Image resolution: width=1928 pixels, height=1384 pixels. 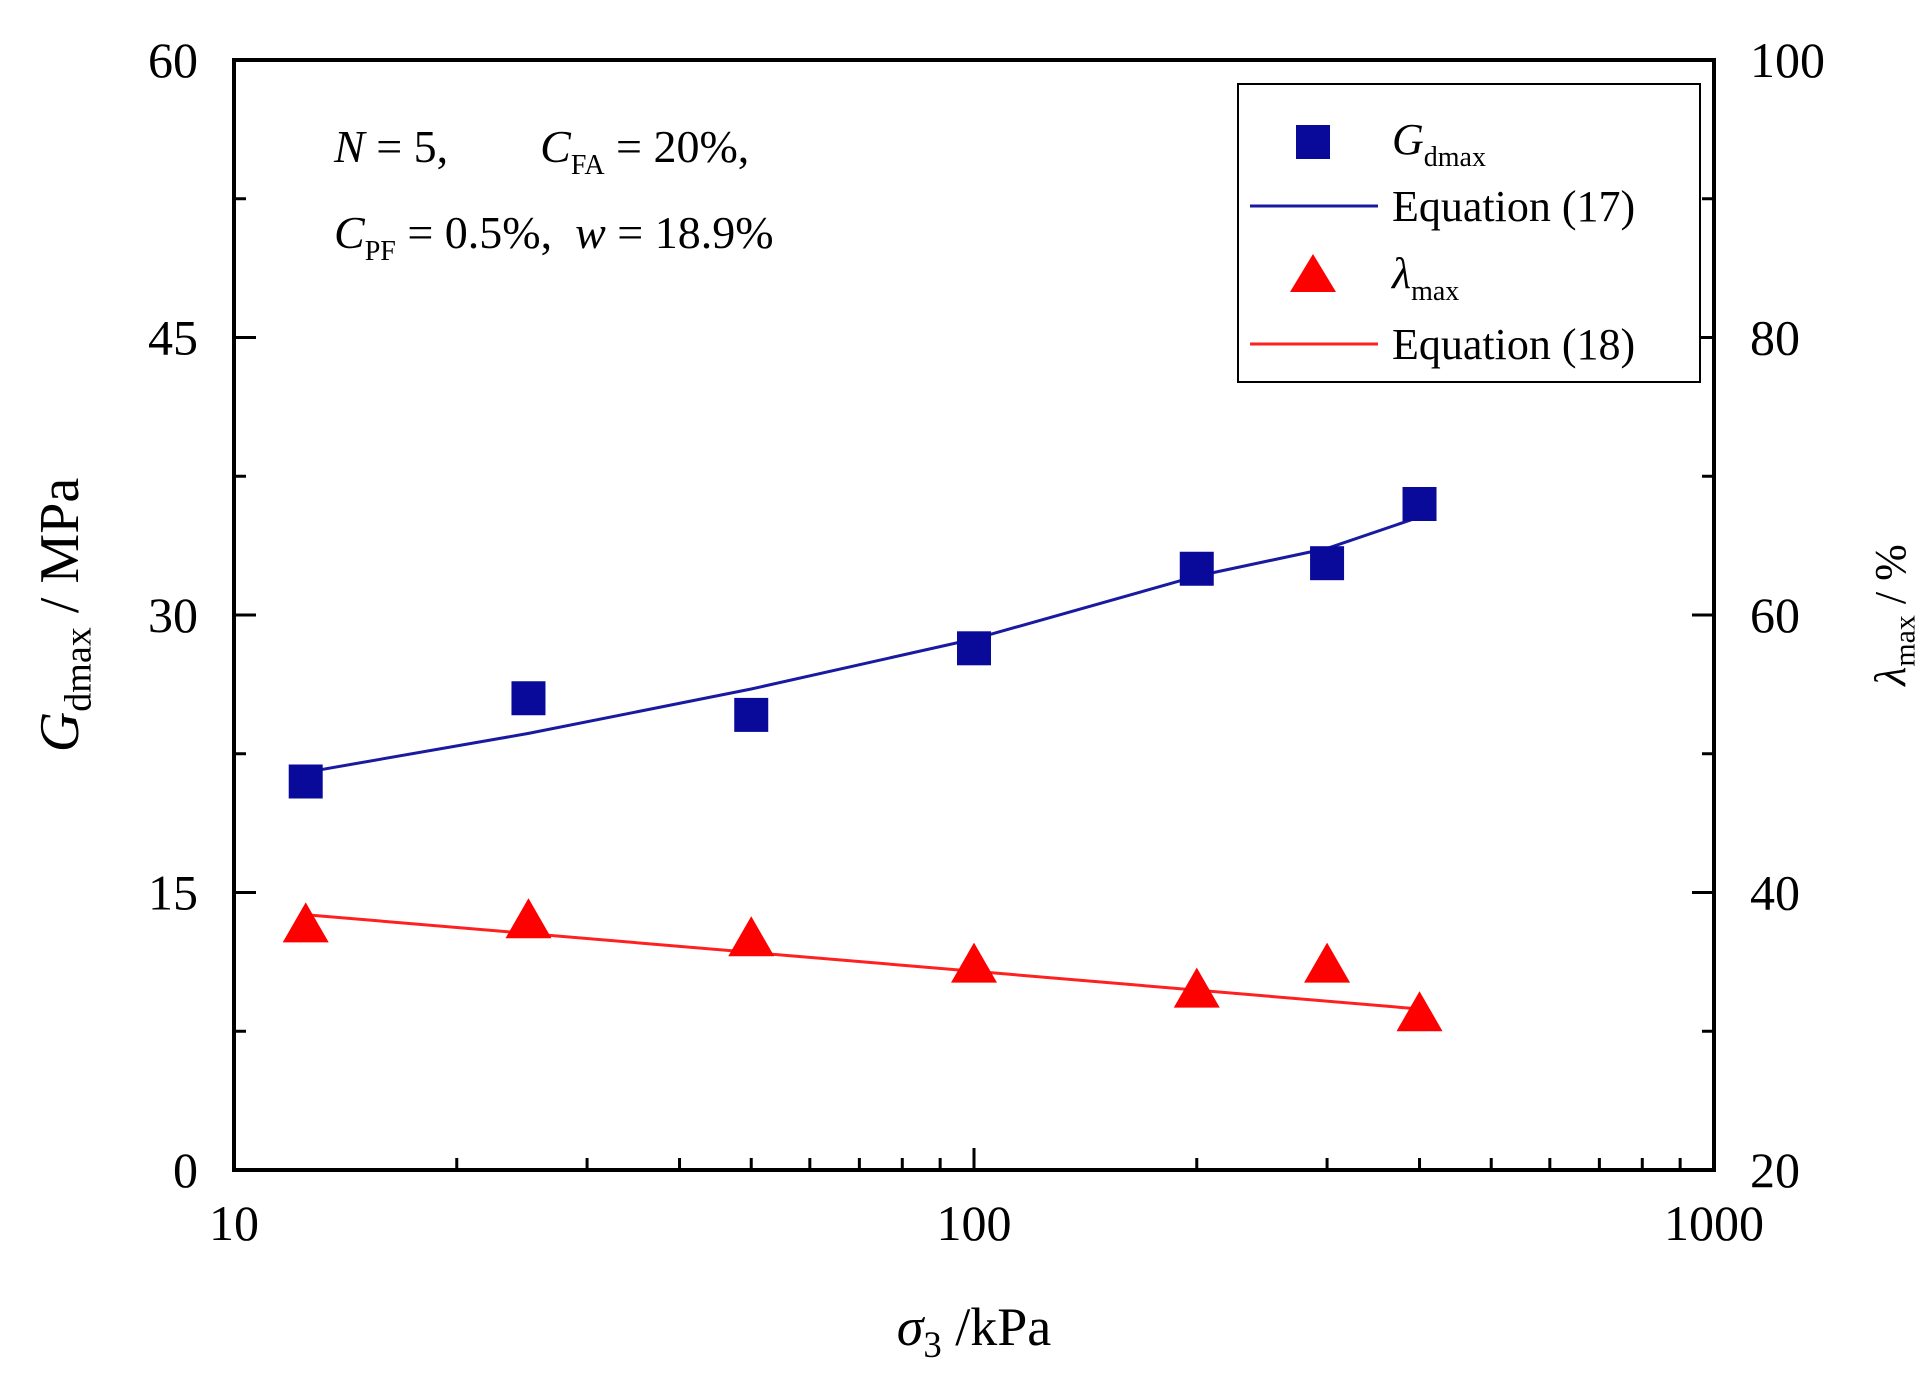 I want to click on x-axis-title: σ3 /kPa, so click(x=974, y=1331).